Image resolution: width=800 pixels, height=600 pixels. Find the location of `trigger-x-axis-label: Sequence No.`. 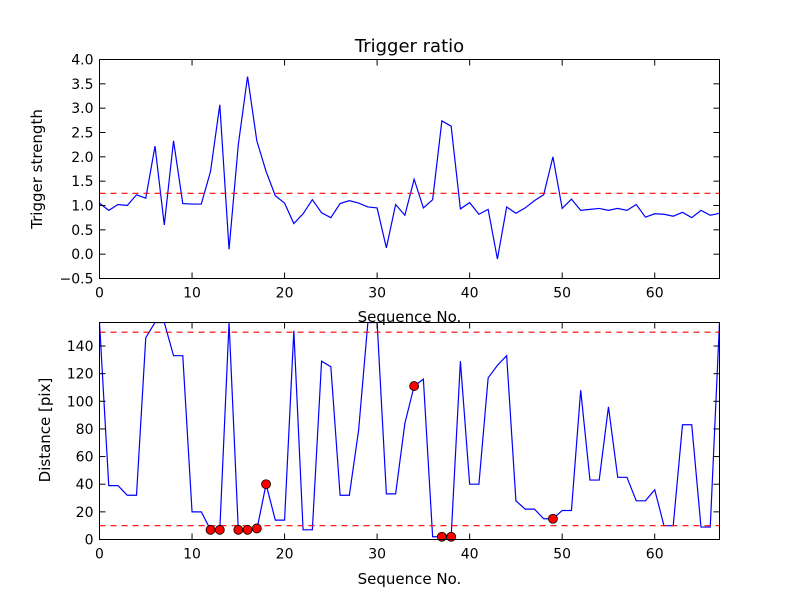

trigger-x-axis-label: Sequence No. is located at coordinates (410, 317).